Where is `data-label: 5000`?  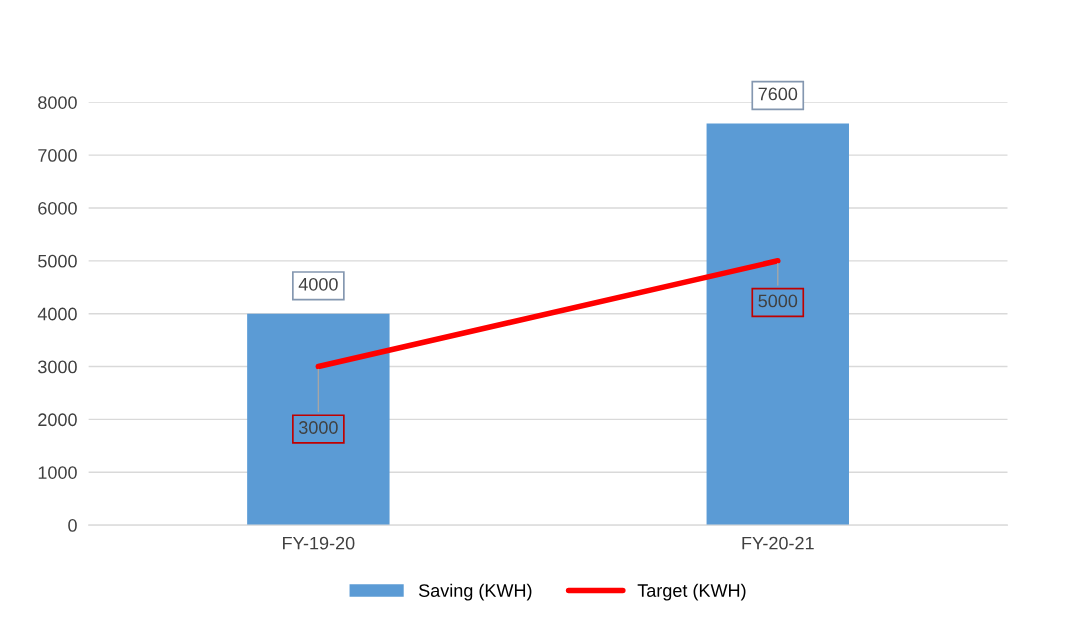 data-label: 5000 is located at coordinates (778, 301).